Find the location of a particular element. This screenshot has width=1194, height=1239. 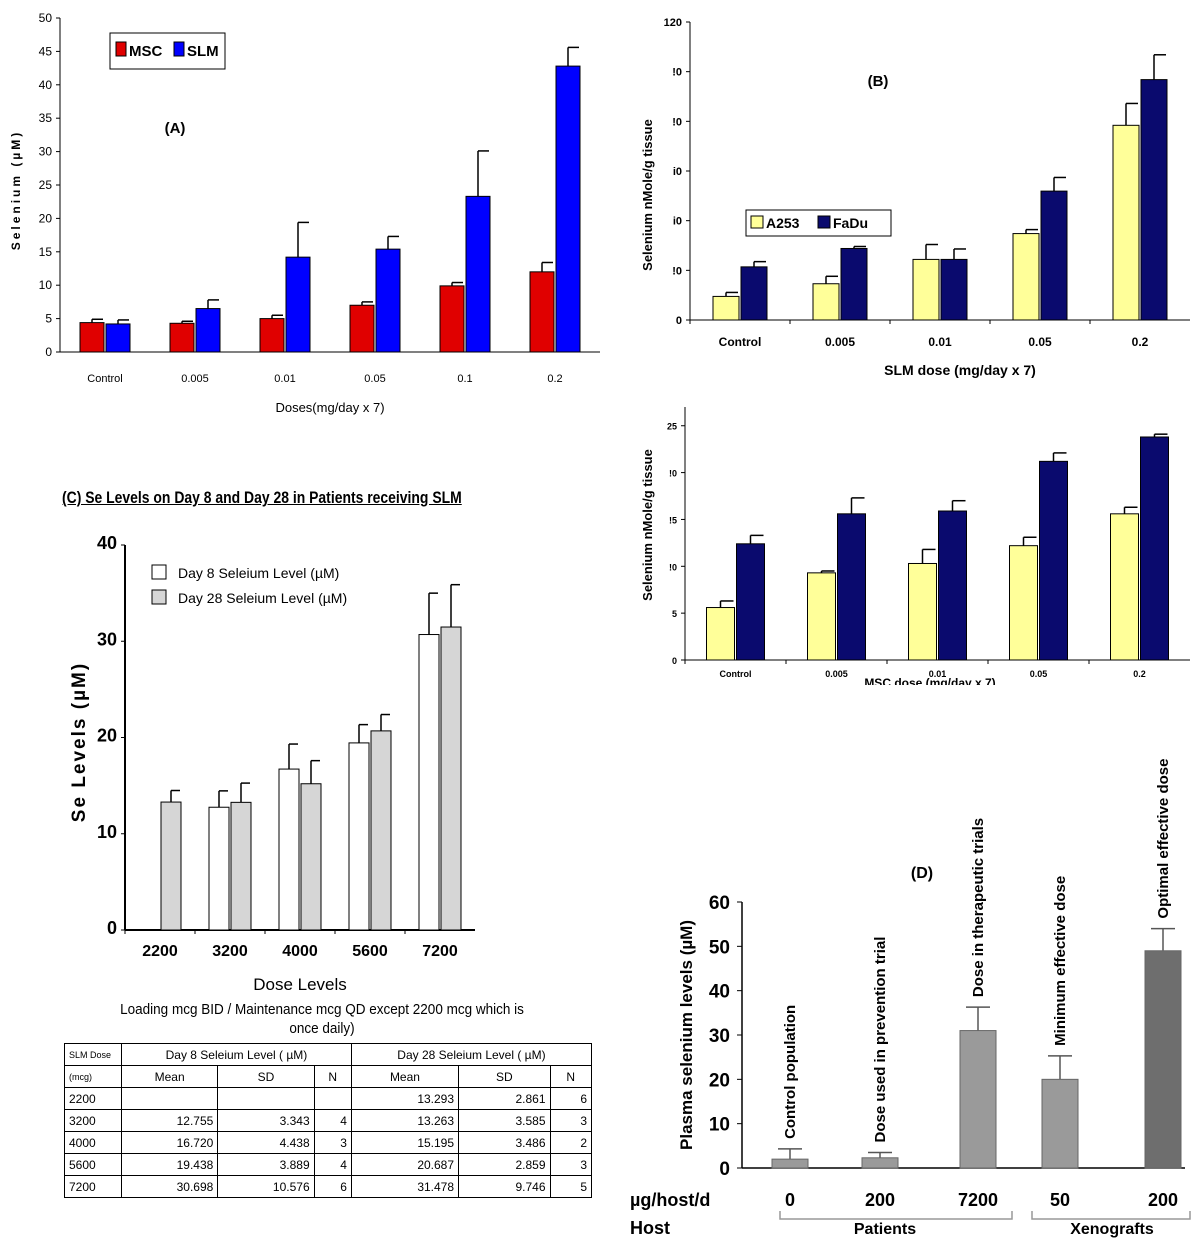

note-line-2: once daily) is located at coordinates (322, 1028).